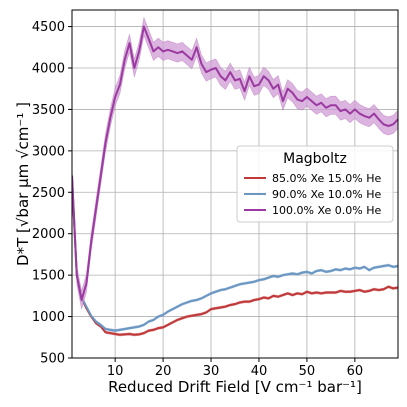  Describe the element at coordinates (326, 210) in the screenshot. I see `legend-label-3: 100.0% Xe 0.0% He` at that location.